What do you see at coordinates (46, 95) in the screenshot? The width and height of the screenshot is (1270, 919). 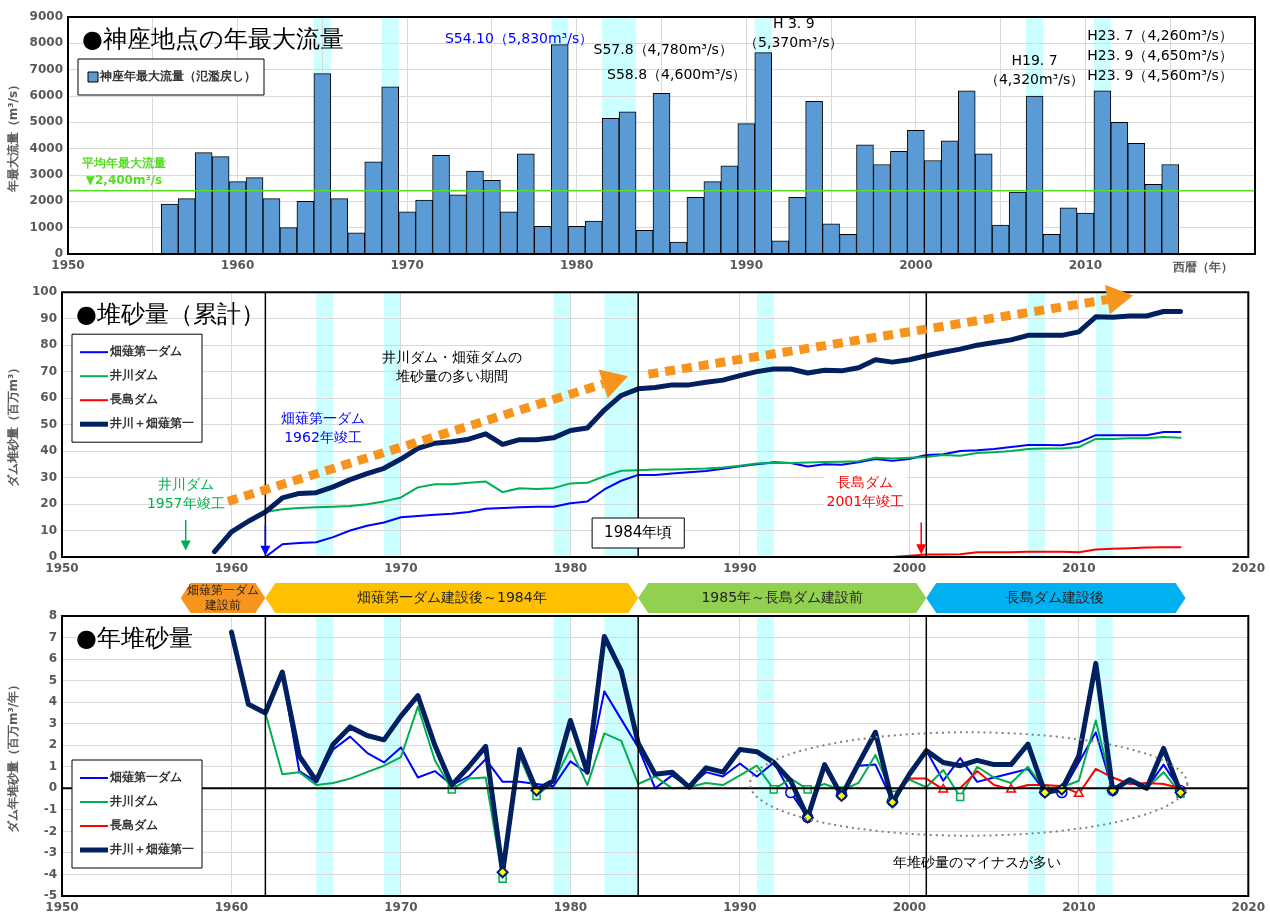 I see `y-tick-label: 6000` at bounding box center [46, 95].